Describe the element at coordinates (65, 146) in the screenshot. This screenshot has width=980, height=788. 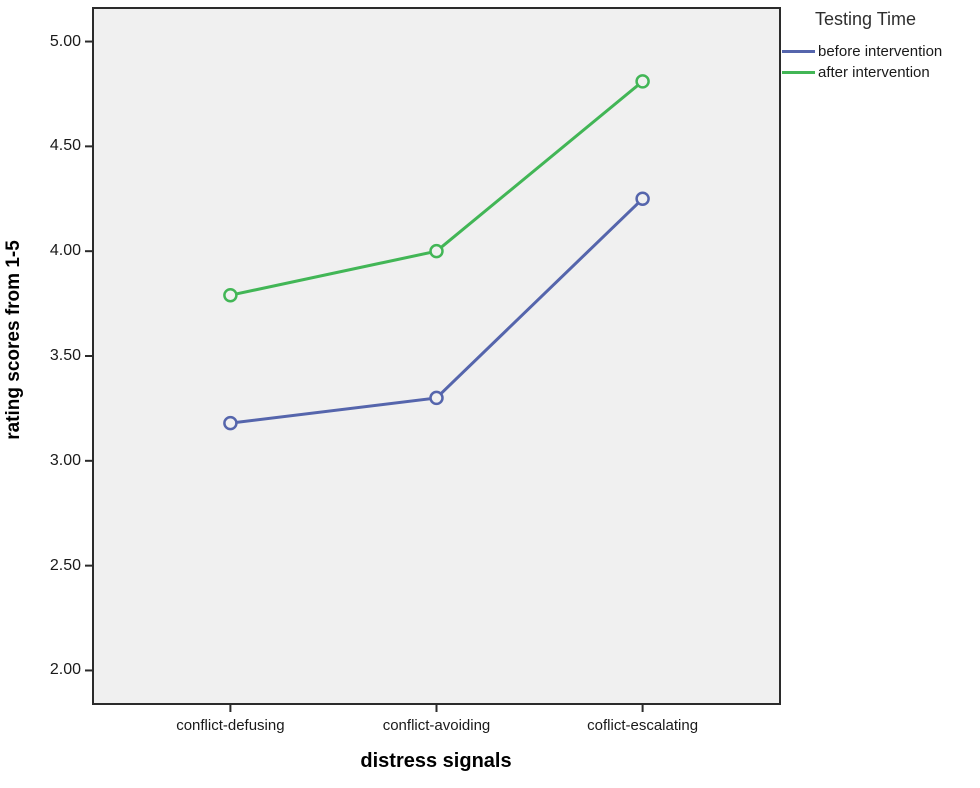
I see `y-tick-label: 4.50` at that location.